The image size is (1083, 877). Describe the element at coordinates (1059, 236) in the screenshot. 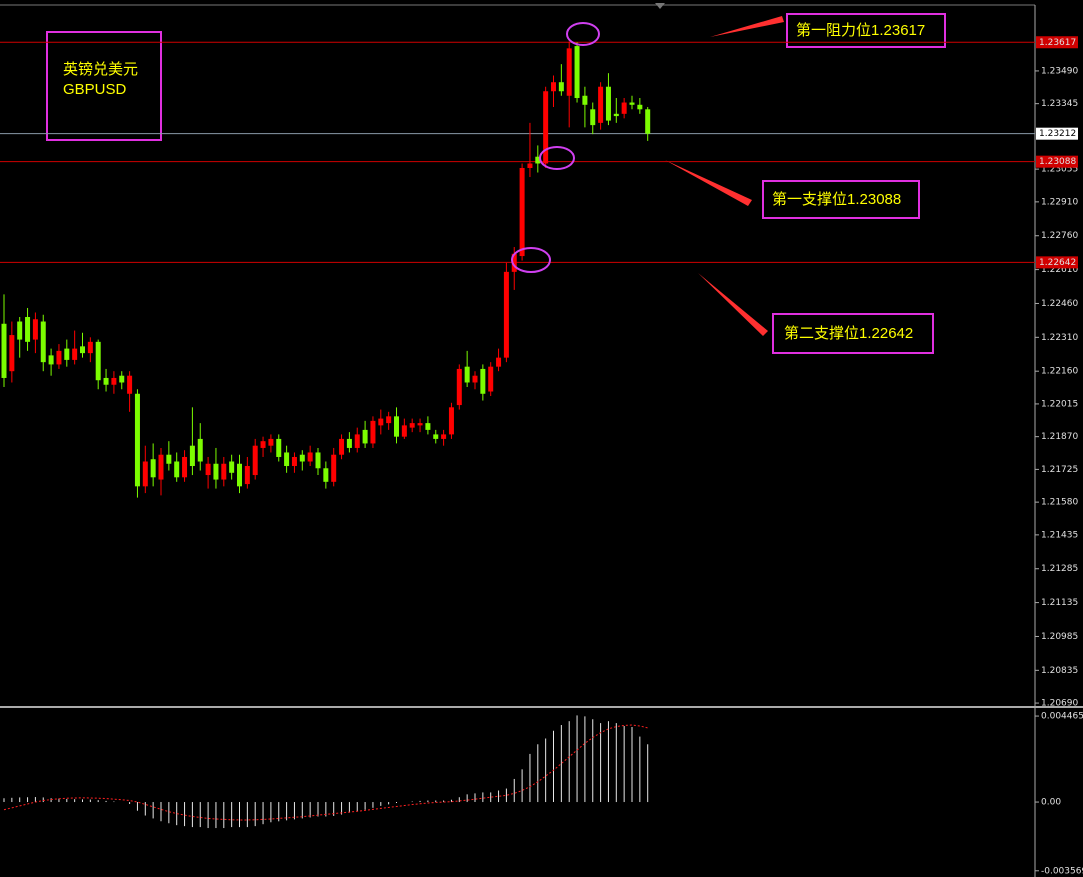

I see `y-tick-label: 1.22760` at that location.